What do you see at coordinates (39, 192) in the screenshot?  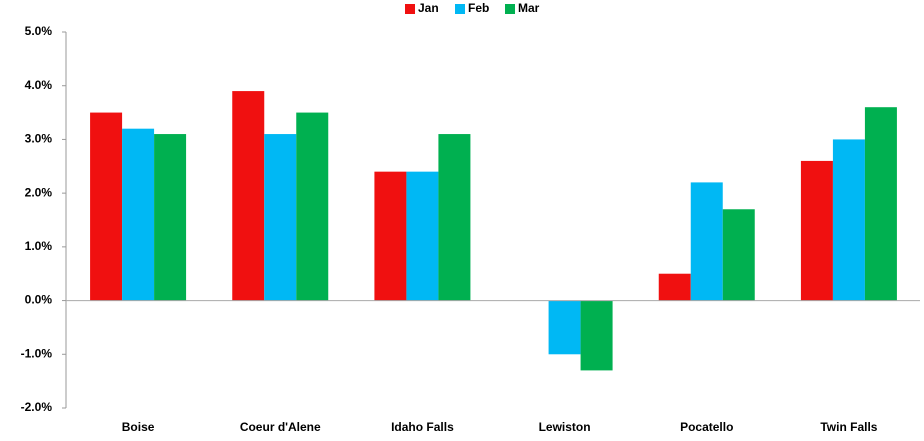 I see `y-tick-label: 2.0%` at bounding box center [39, 192].